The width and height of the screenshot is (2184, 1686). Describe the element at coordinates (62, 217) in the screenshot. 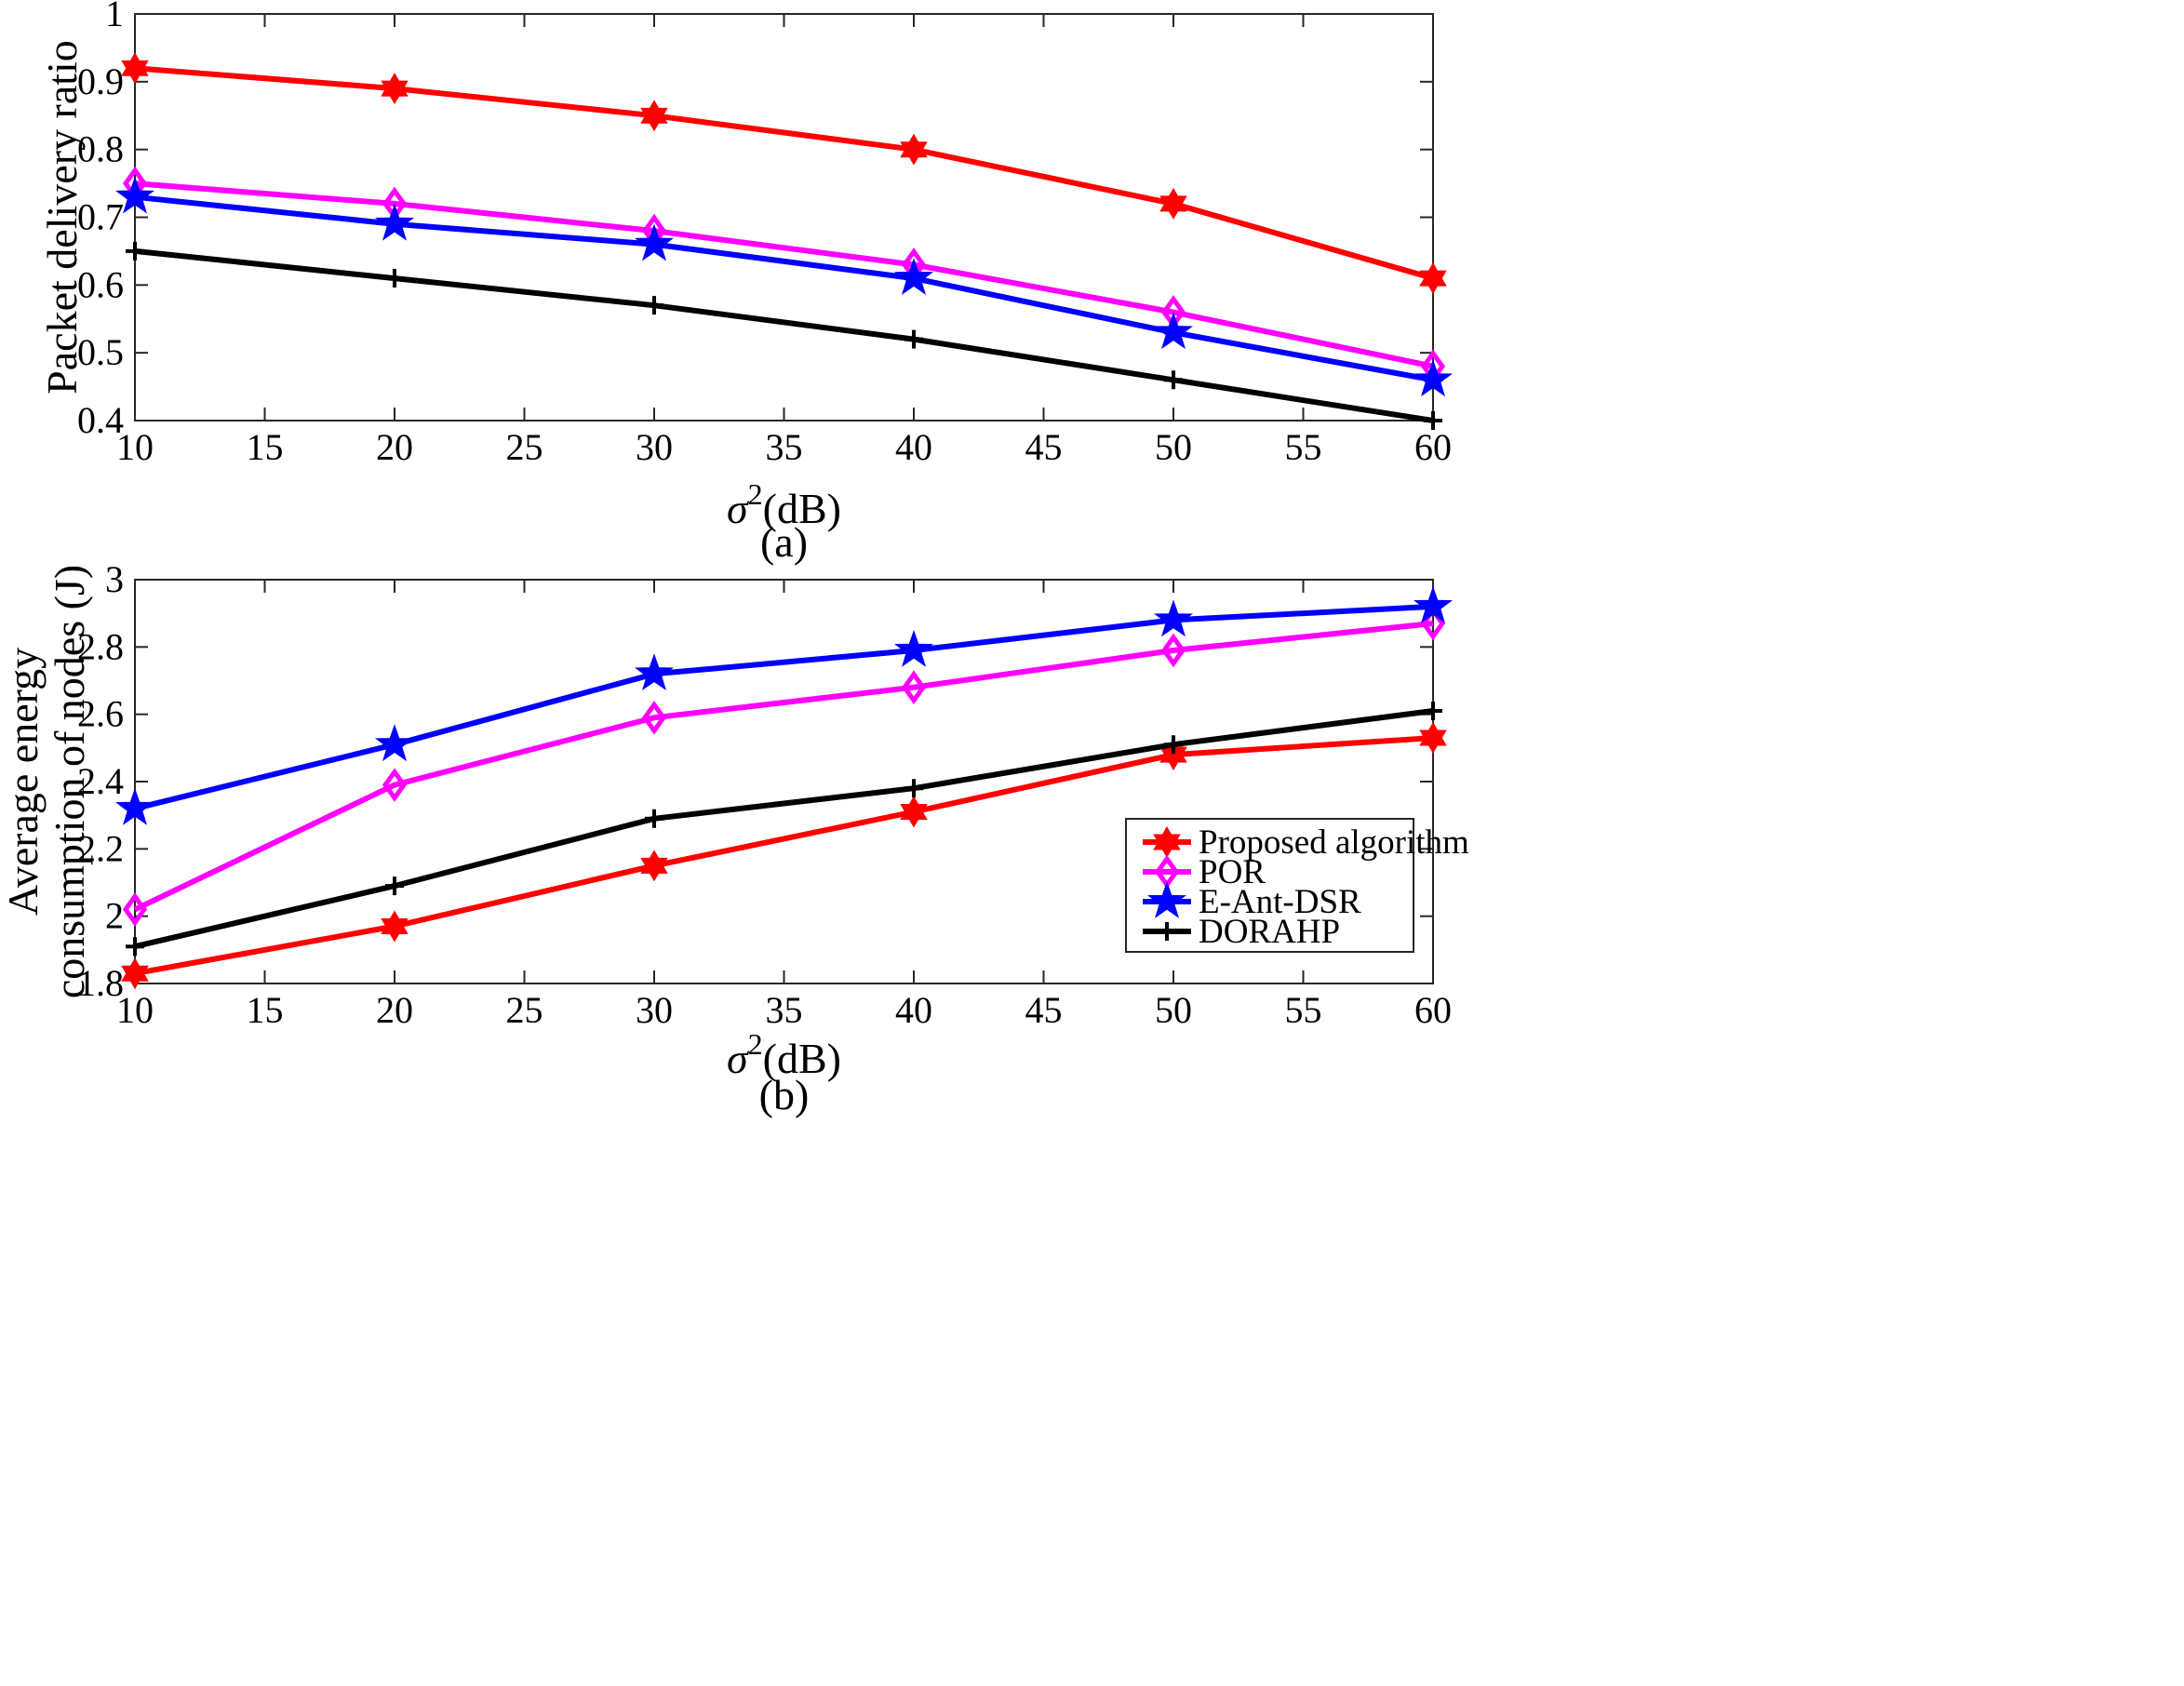

I see `y-axis-label: Packet delivery ratio` at that location.